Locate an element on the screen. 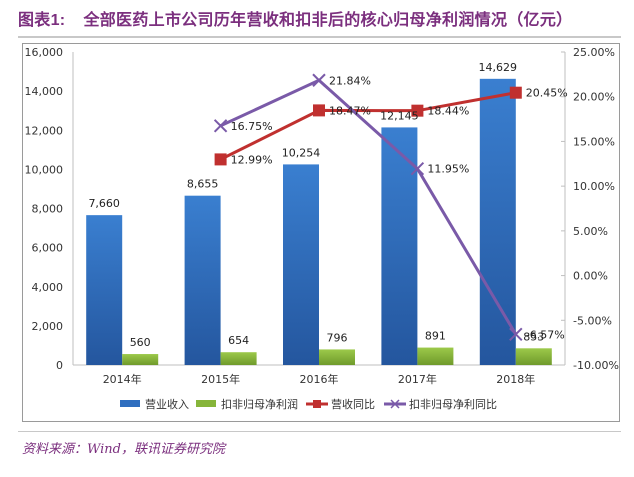 The image size is (634, 477). legend-revenue-swatch is located at coordinates (130, 403).